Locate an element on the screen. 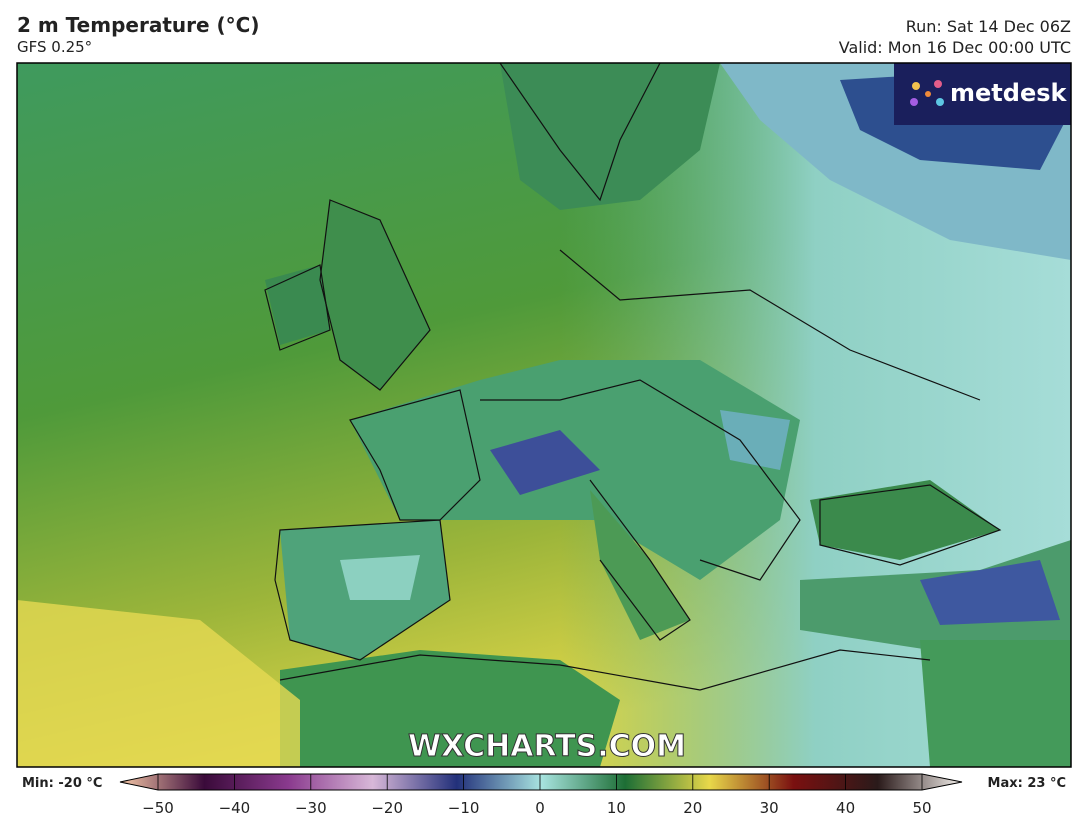 This screenshot has width=1088, height=833. tick-label: 20 is located at coordinates (692, 808).